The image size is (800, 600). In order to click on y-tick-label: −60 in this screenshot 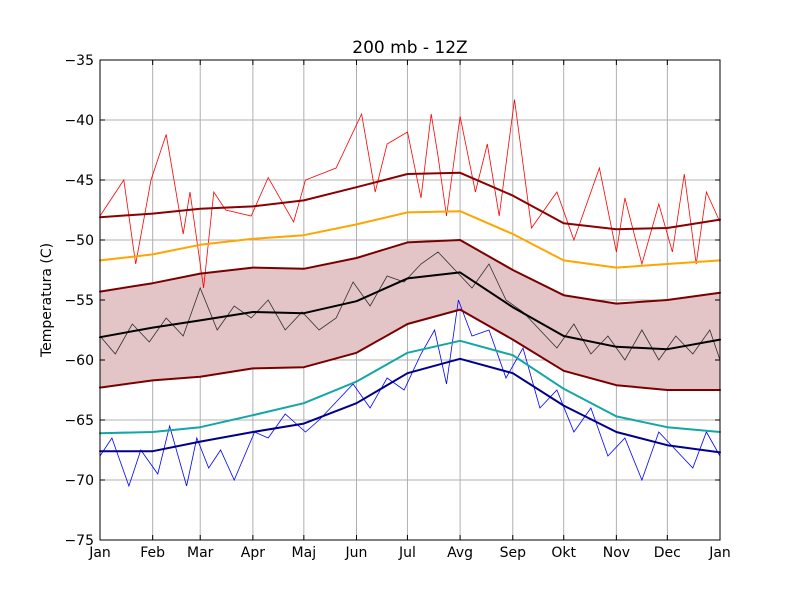, I will do `click(79, 361)`.